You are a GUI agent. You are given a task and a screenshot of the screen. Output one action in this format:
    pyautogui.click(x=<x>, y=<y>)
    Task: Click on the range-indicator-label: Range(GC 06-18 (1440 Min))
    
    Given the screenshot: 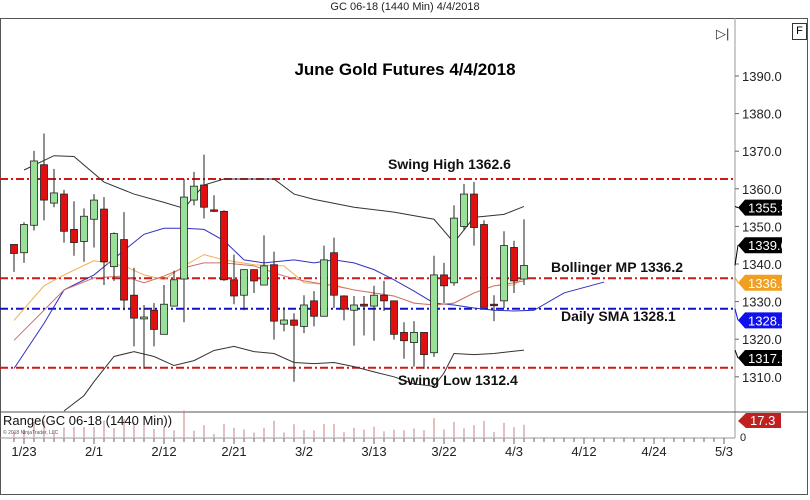 What is the action you would take?
    pyautogui.click(x=88, y=420)
    